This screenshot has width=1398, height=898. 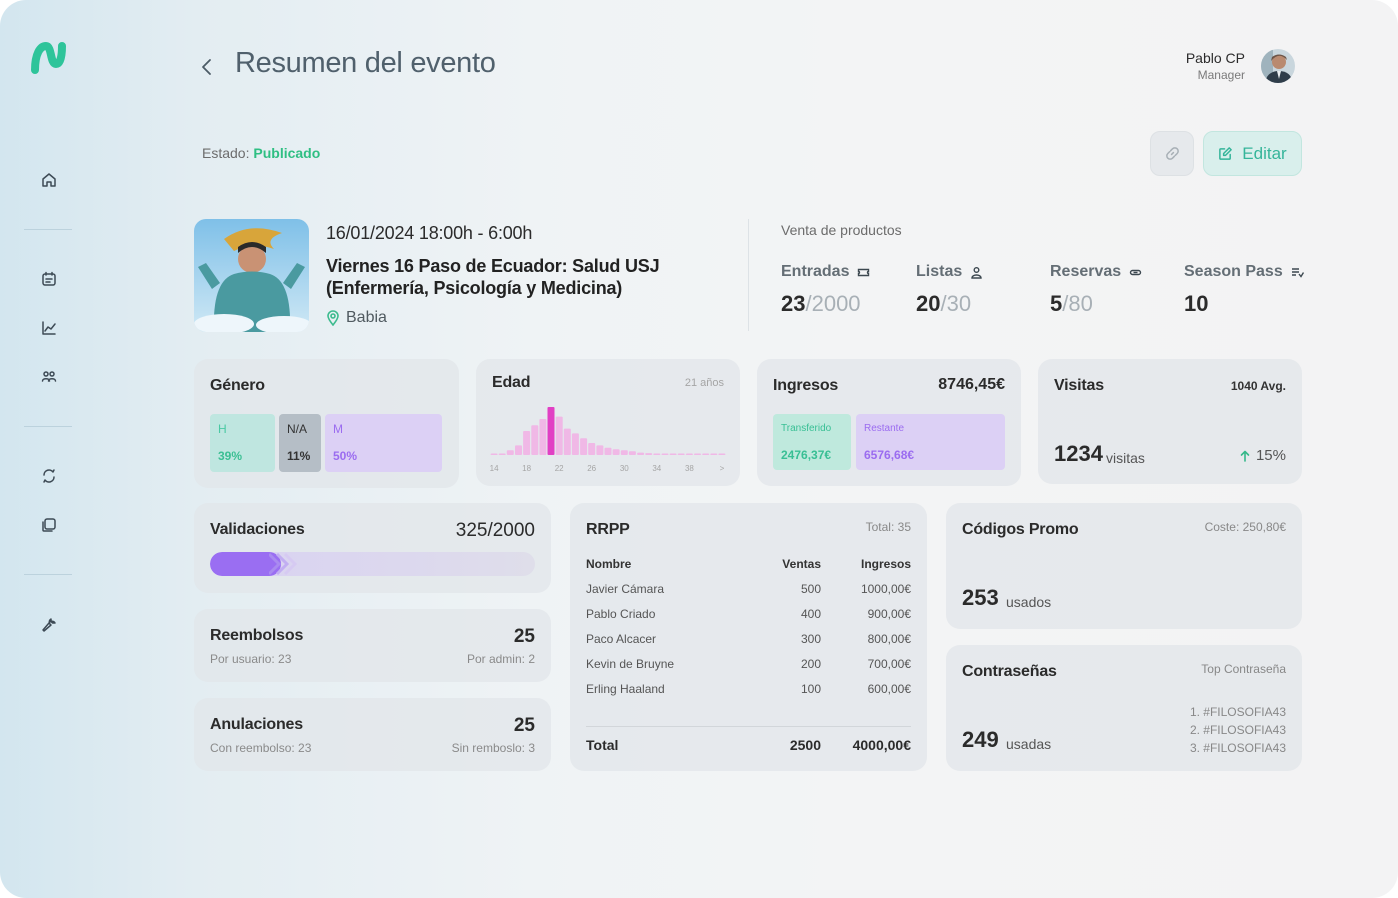 What do you see at coordinates (841, 230) in the screenshot?
I see `sales-title: Venta de productos` at bounding box center [841, 230].